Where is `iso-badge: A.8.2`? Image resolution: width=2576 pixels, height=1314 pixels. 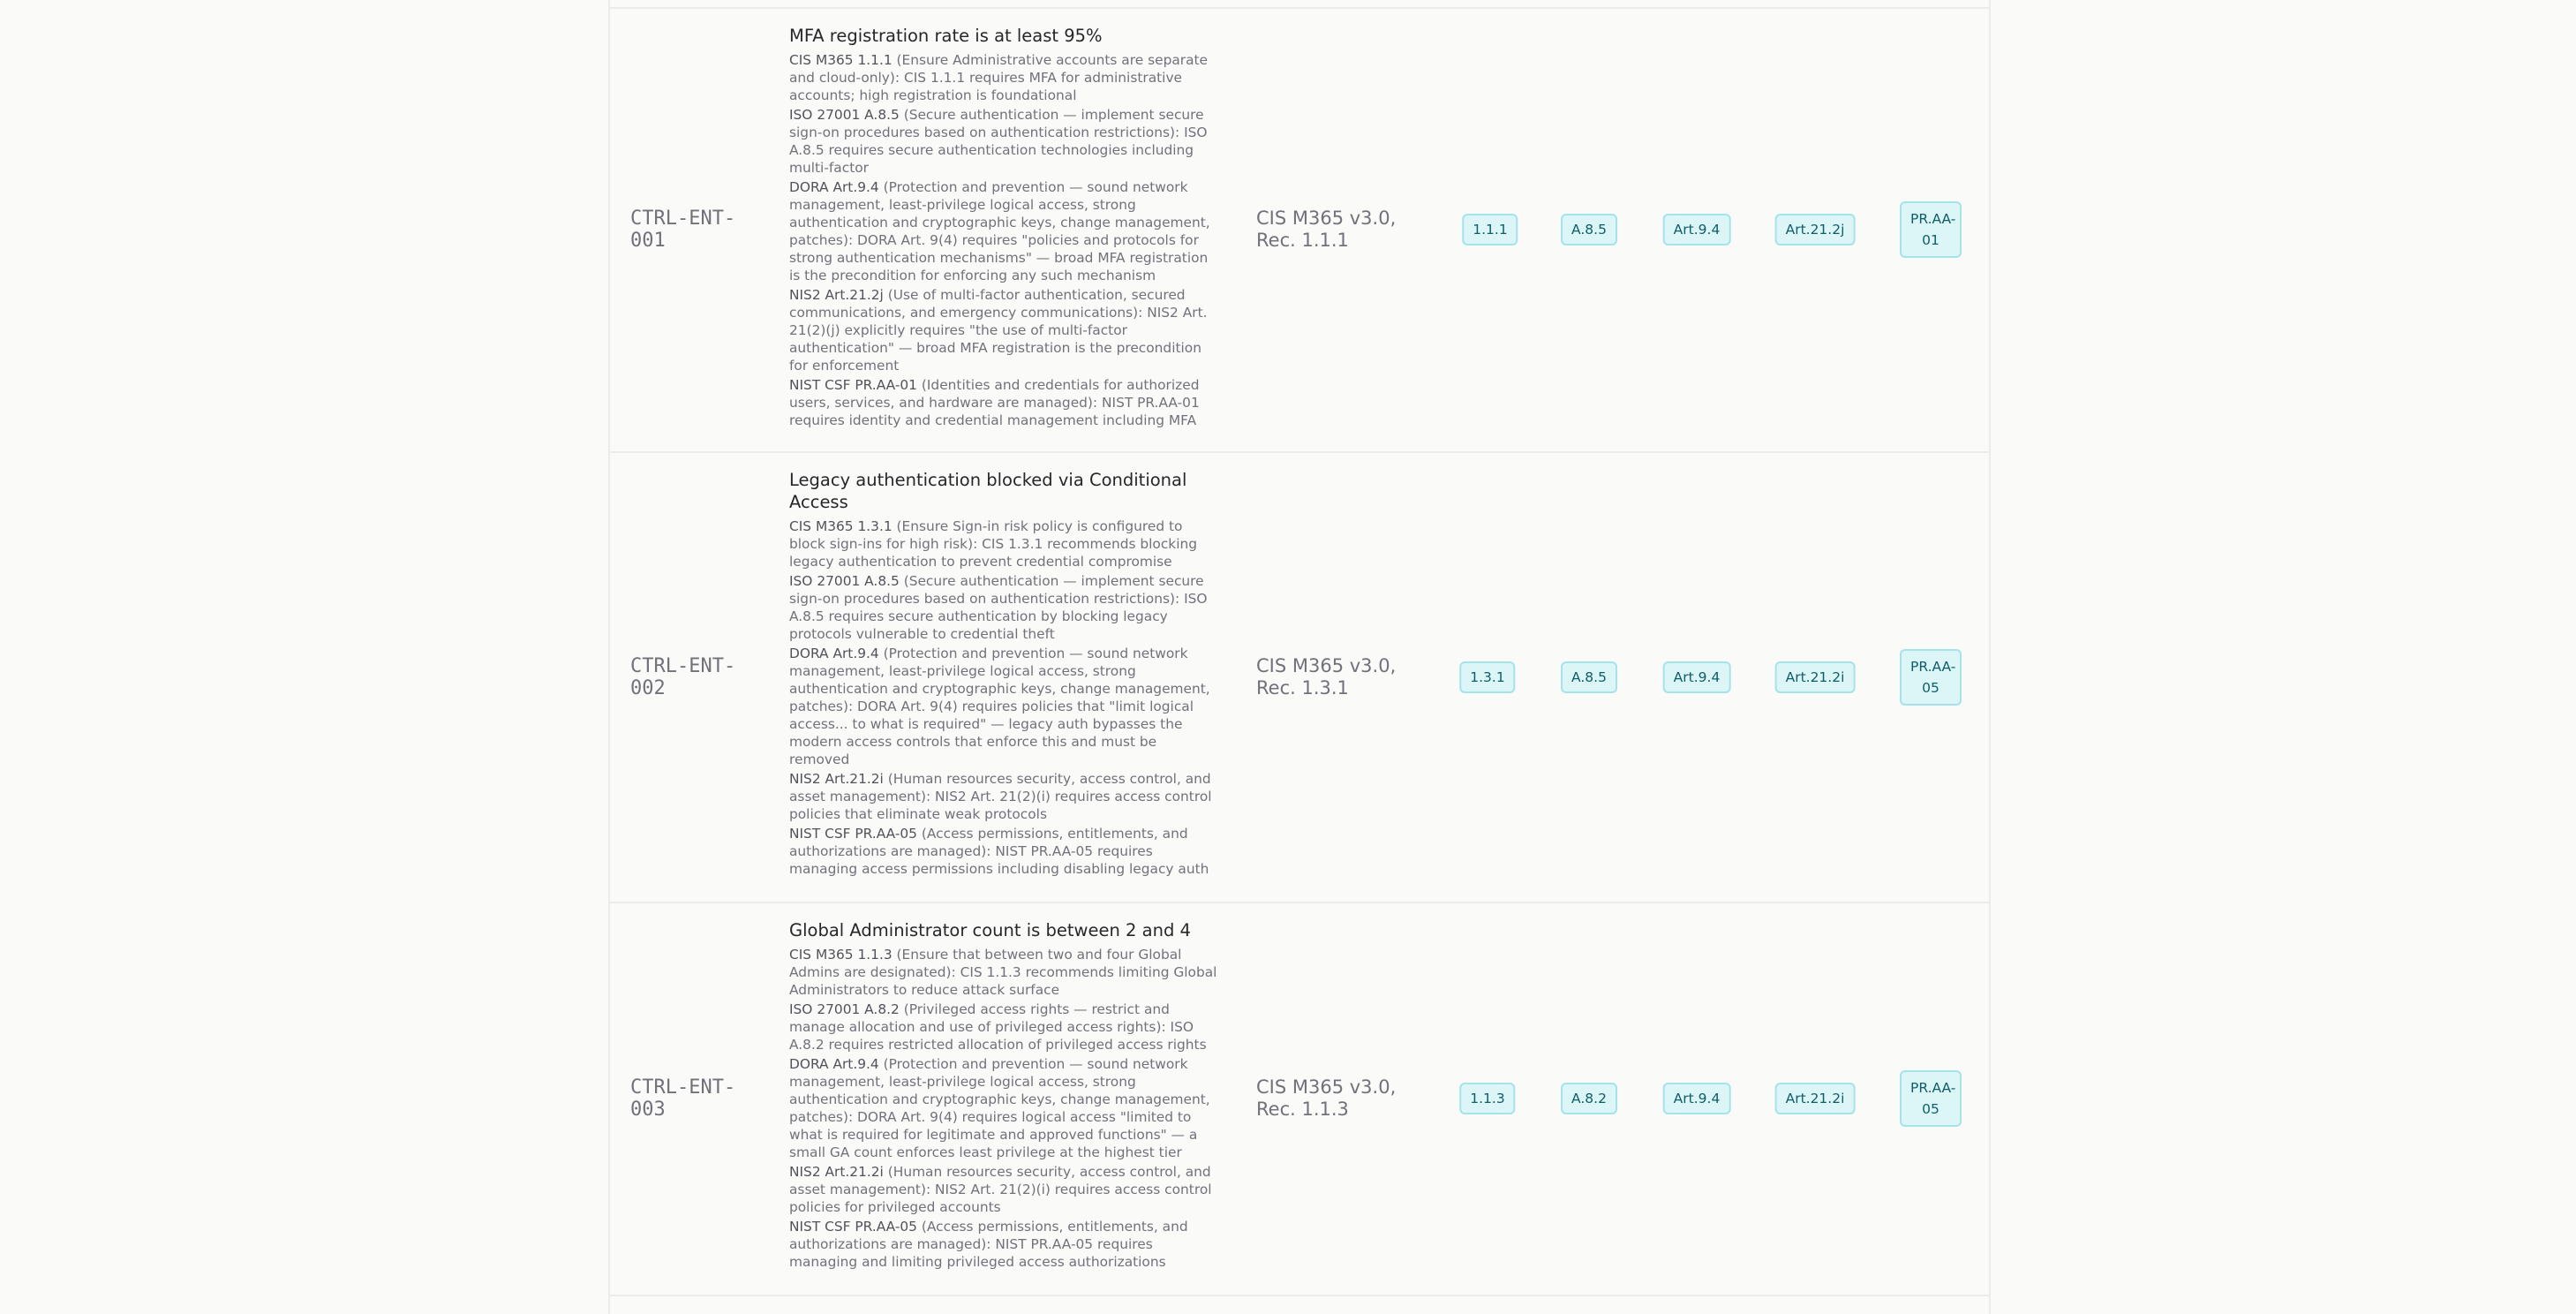 iso-badge: A.8.2 is located at coordinates (1589, 1098).